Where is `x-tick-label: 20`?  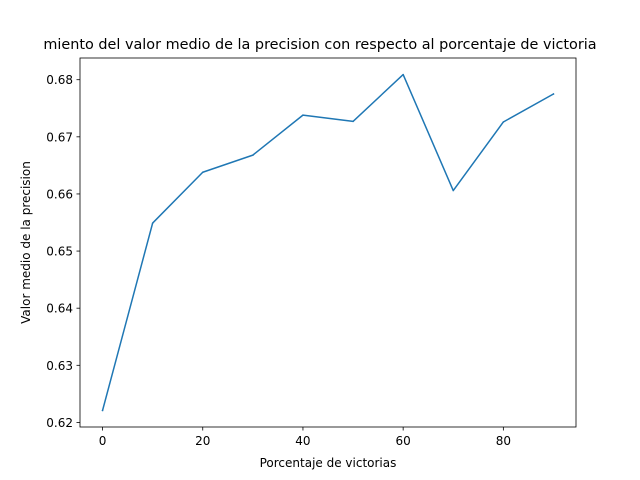 x-tick-label: 20 is located at coordinates (202, 441).